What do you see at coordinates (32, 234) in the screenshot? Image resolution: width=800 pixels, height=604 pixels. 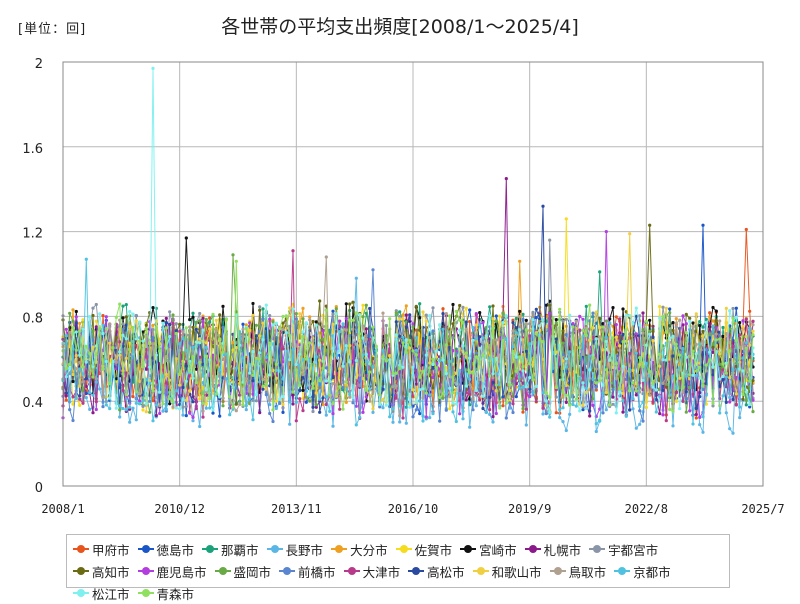 I see `y-tick-label: 1.2` at bounding box center [32, 234].